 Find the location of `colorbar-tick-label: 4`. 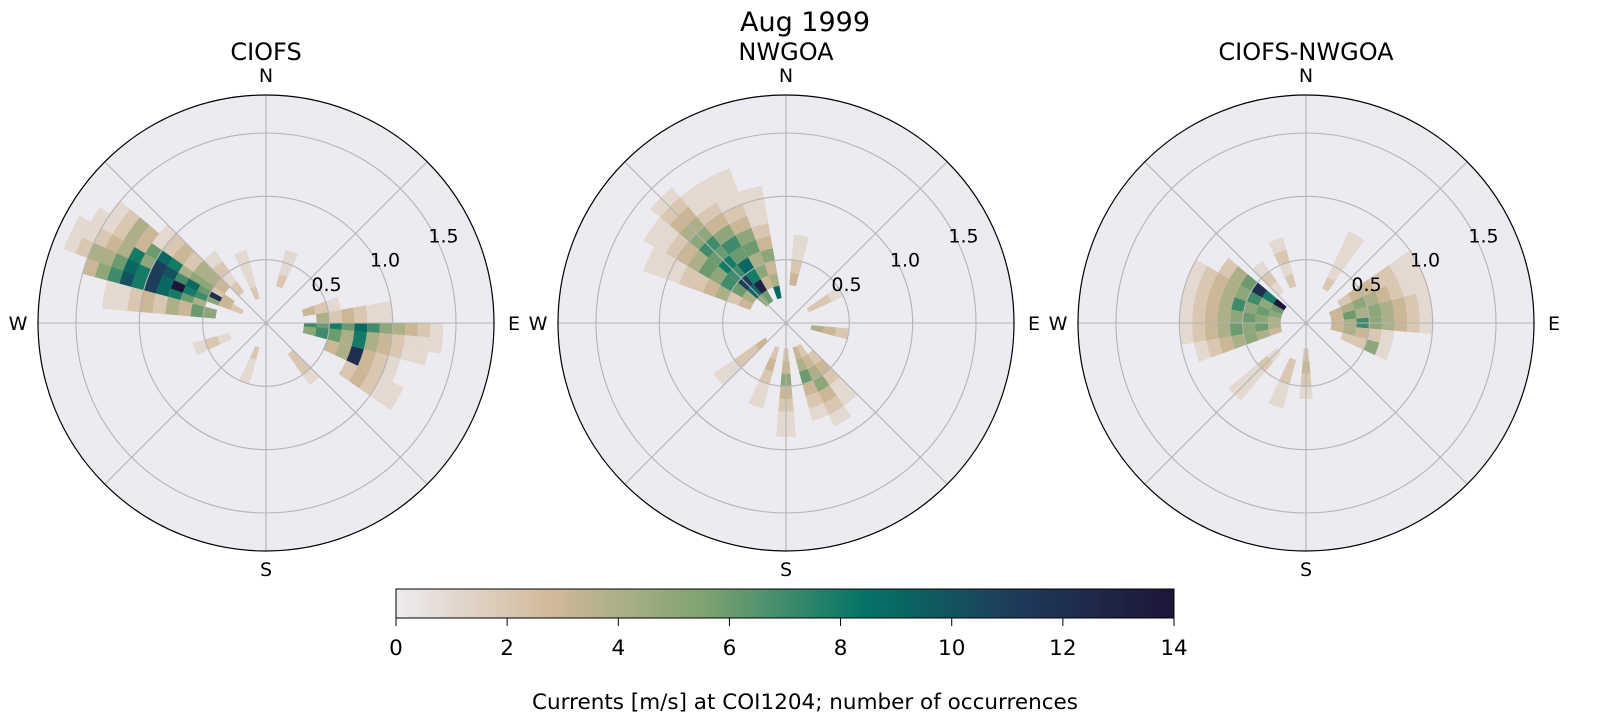

colorbar-tick-label: 4 is located at coordinates (618, 648).